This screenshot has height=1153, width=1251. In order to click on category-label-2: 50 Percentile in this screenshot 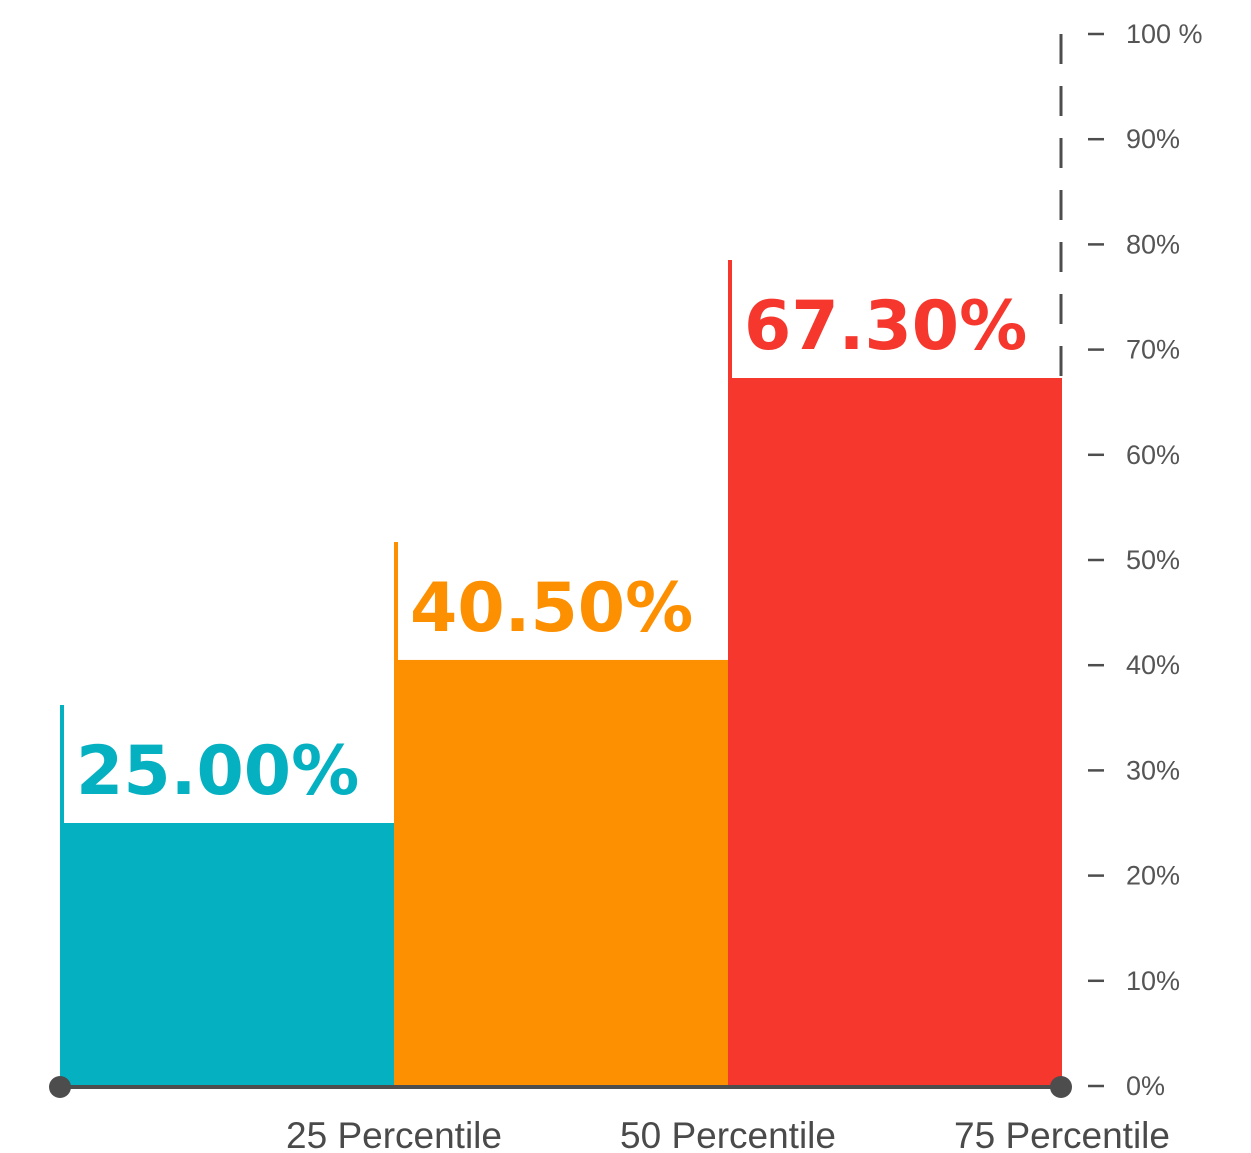, I will do `click(728, 1134)`.